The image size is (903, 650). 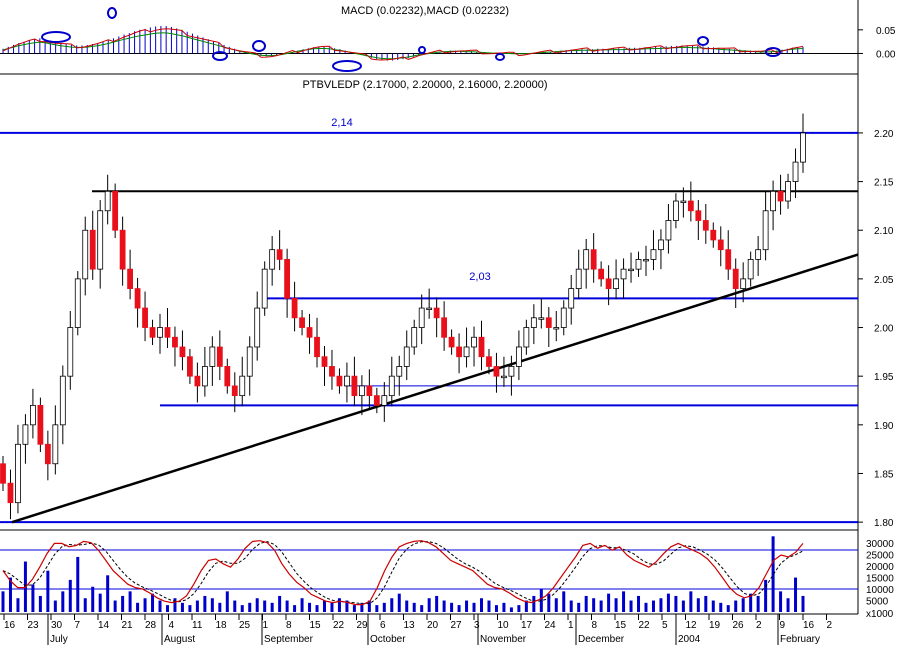 I want to click on month-label: December, so click(x=601, y=639).